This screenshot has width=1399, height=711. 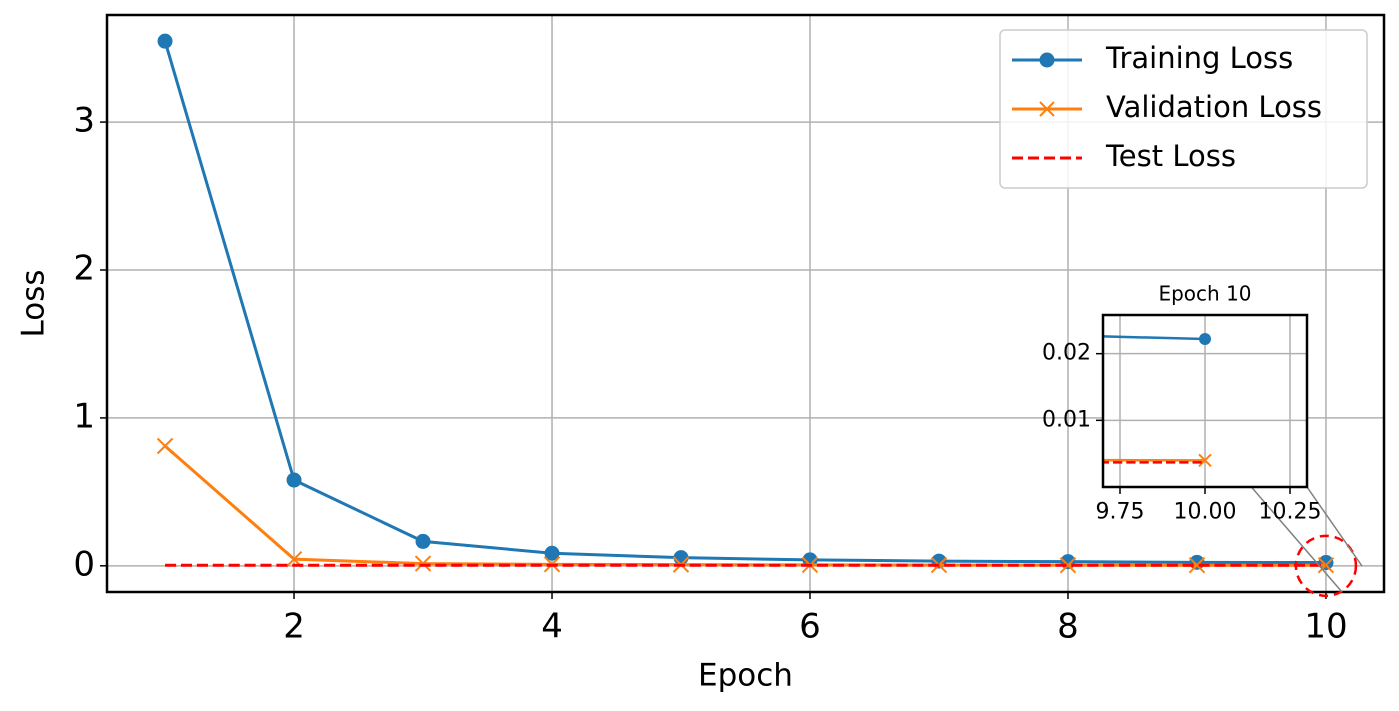 I want to click on plot-series, so click(x=865, y=381).